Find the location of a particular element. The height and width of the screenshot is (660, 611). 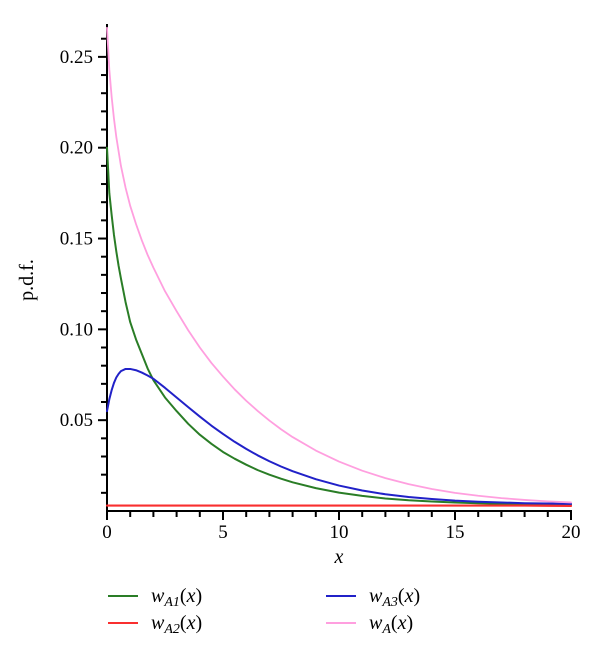

x-tick-label: 10 is located at coordinates (339, 532).